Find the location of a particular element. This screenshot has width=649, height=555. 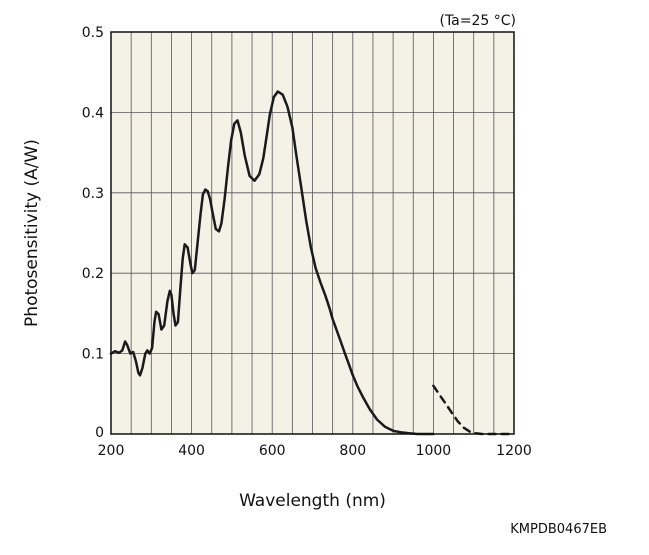

y-axis-label: Photosensitivity (A/W) is located at coordinates (32, 233).